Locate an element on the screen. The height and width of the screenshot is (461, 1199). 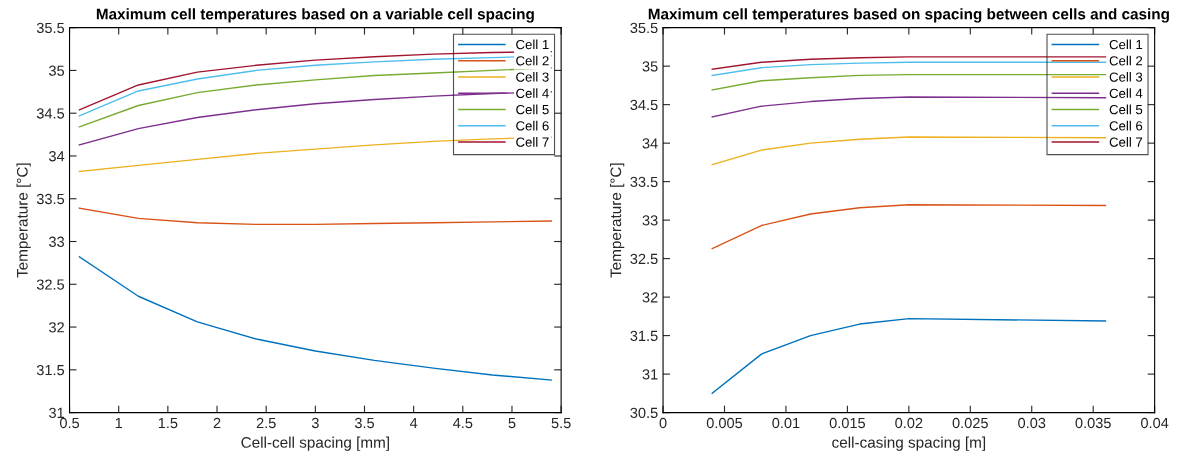
x-tick-label: 0.02 is located at coordinates (909, 423).